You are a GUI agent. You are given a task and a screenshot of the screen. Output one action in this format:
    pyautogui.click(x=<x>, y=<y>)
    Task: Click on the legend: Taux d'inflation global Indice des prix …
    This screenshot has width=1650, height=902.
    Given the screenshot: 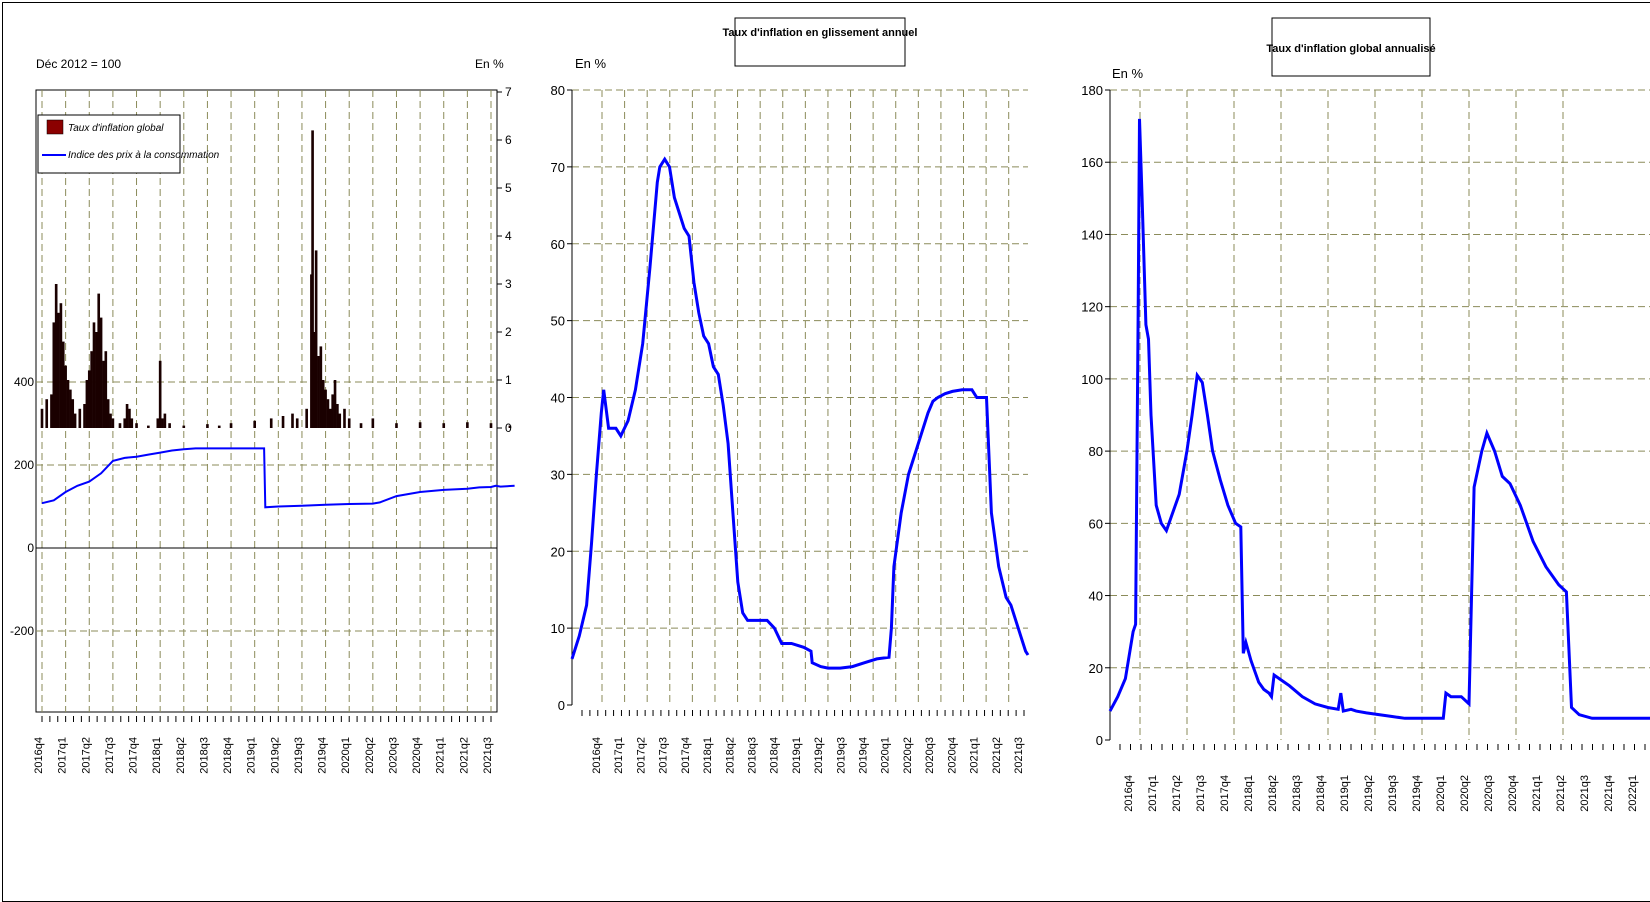 What is the action you would take?
    pyautogui.click(x=128, y=144)
    